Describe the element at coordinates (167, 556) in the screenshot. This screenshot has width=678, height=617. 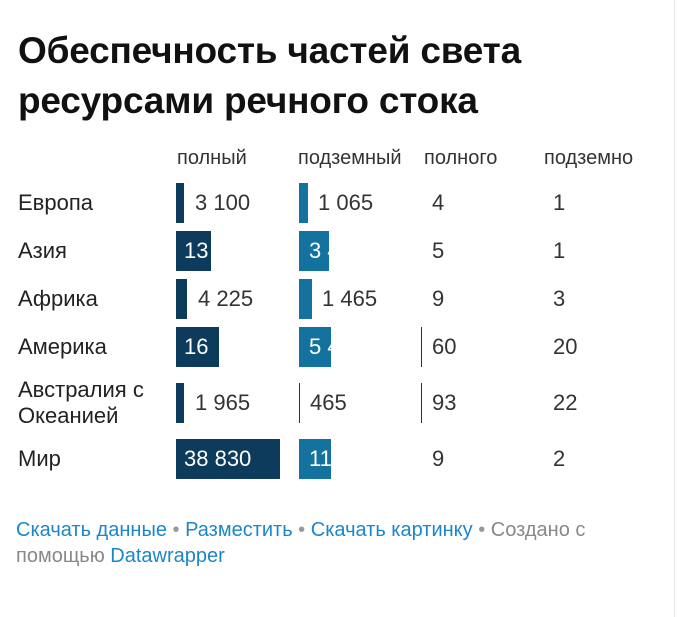
I see `datawrapper-link: Datawrapper` at that location.